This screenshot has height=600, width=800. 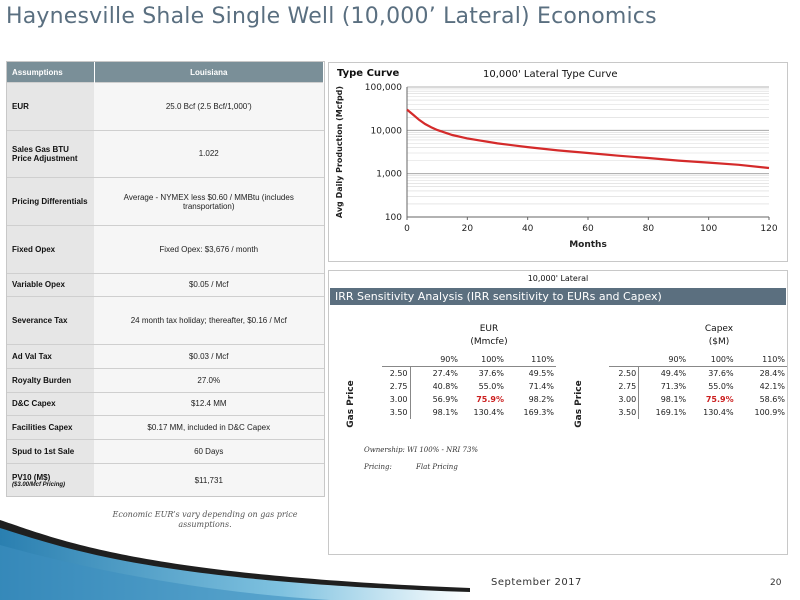 I want to click on row-value: $12.4 MM, so click(x=209, y=403).